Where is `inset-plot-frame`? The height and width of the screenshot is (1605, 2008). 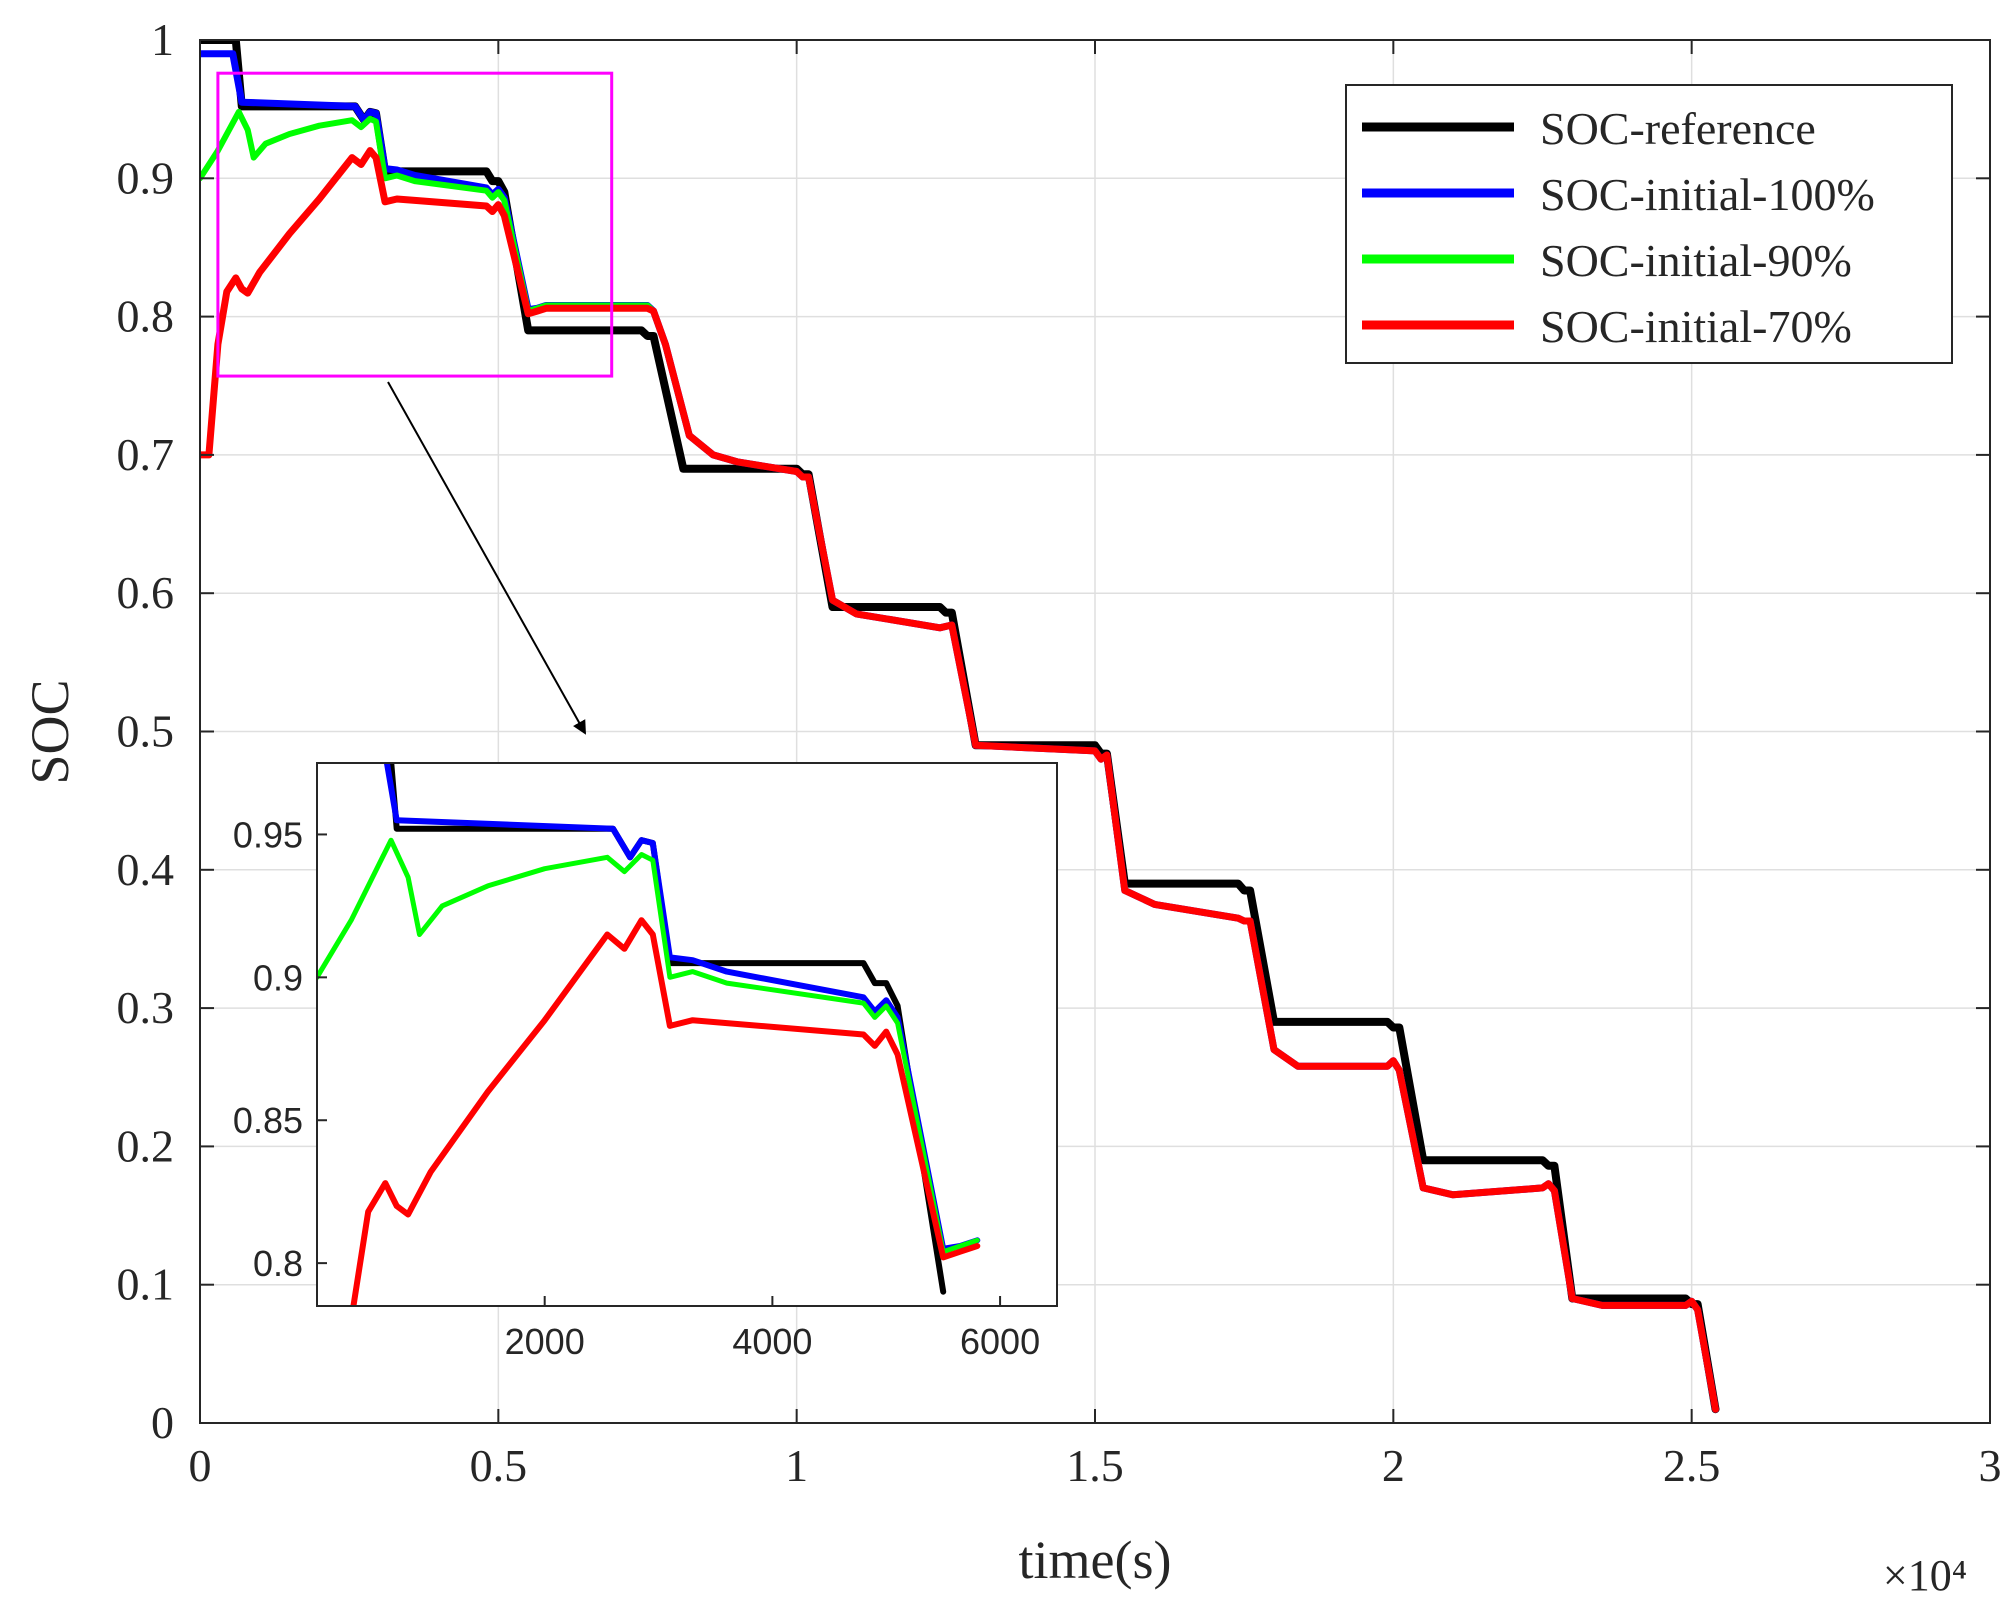
inset-plot-frame is located at coordinates (687, 1034).